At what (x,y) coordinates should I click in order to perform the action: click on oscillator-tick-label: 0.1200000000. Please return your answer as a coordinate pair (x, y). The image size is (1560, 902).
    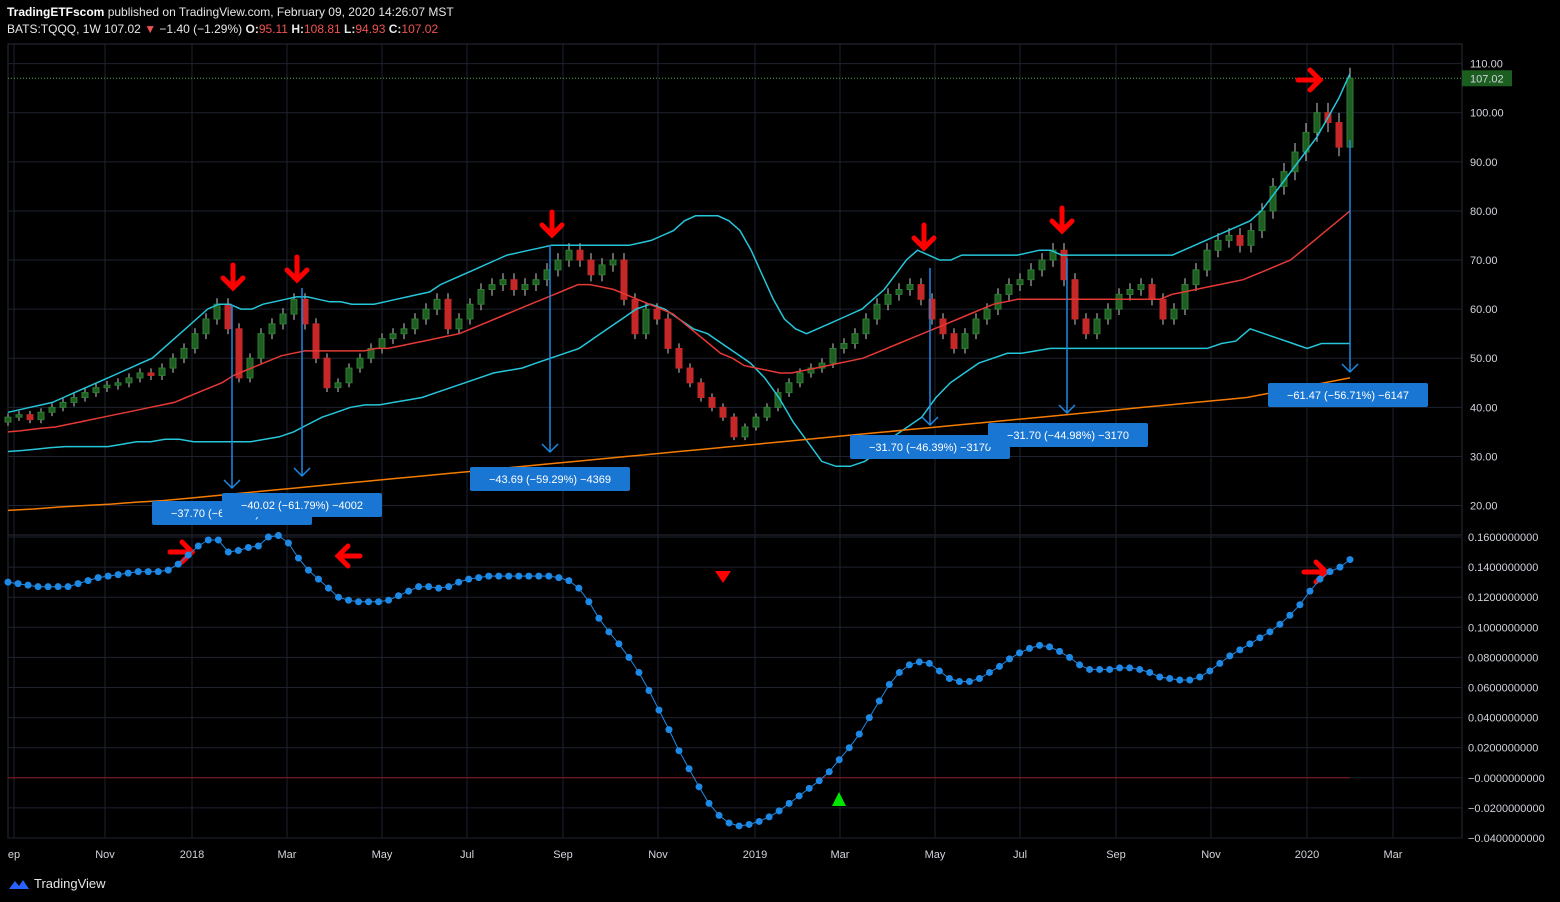
    Looking at the image, I should click on (1503, 598).